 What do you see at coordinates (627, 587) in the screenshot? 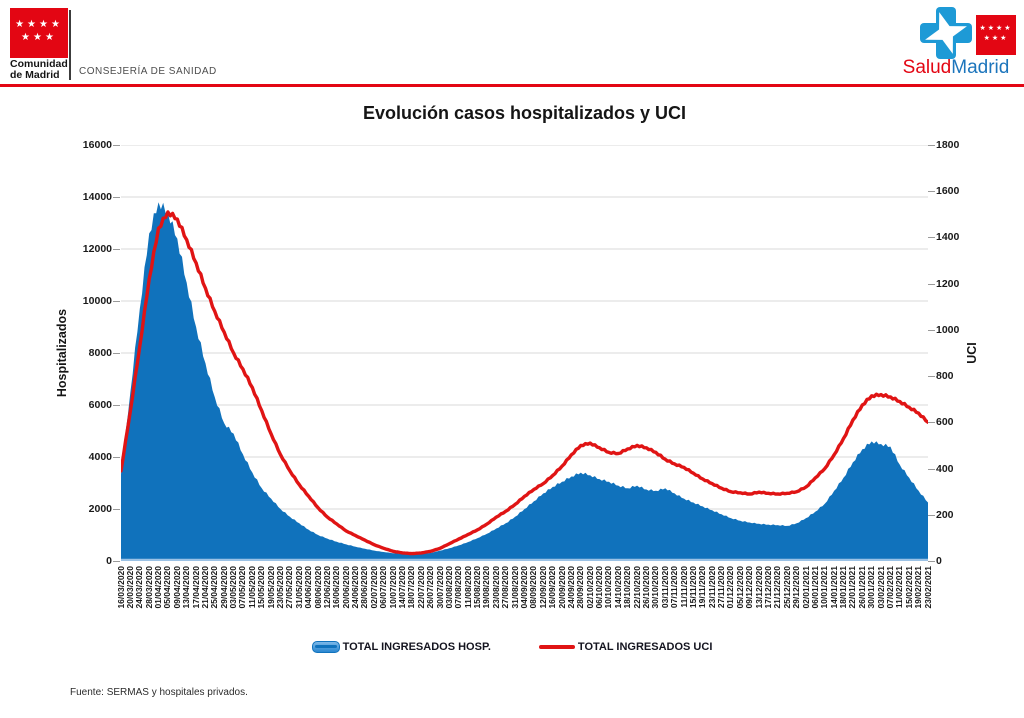
I see `x-axis-date-label: 18/10/2020` at bounding box center [627, 587].